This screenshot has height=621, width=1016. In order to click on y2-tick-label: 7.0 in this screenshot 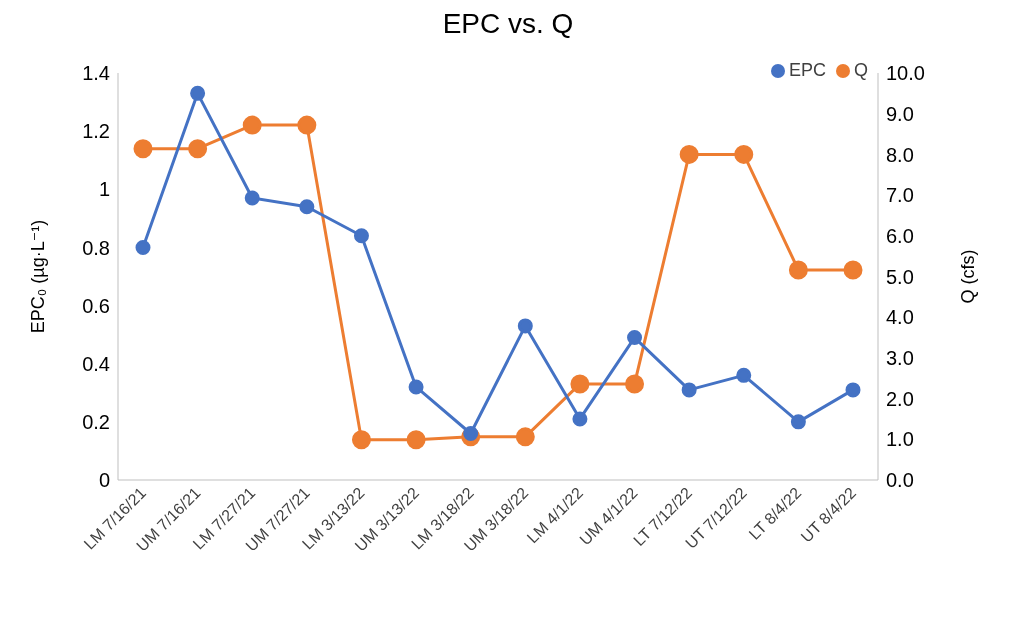, I will do `click(900, 195)`.